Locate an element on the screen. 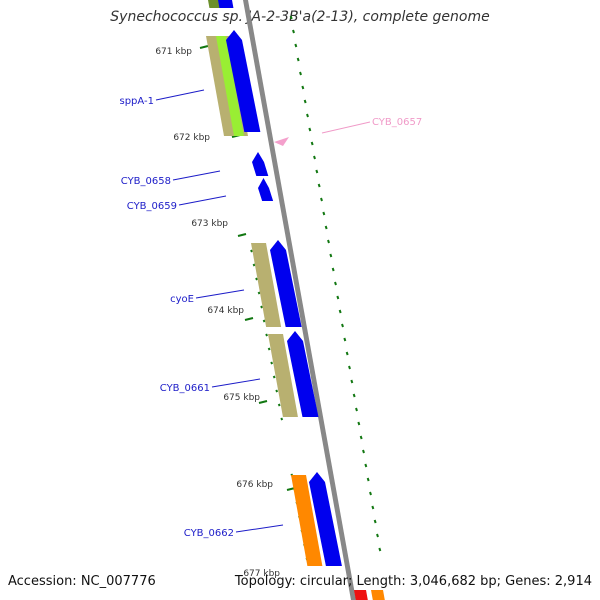 The height and width of the screenshot is (600, 600). gene-block-sppA-1-outer is located at coordinates (220, 86).